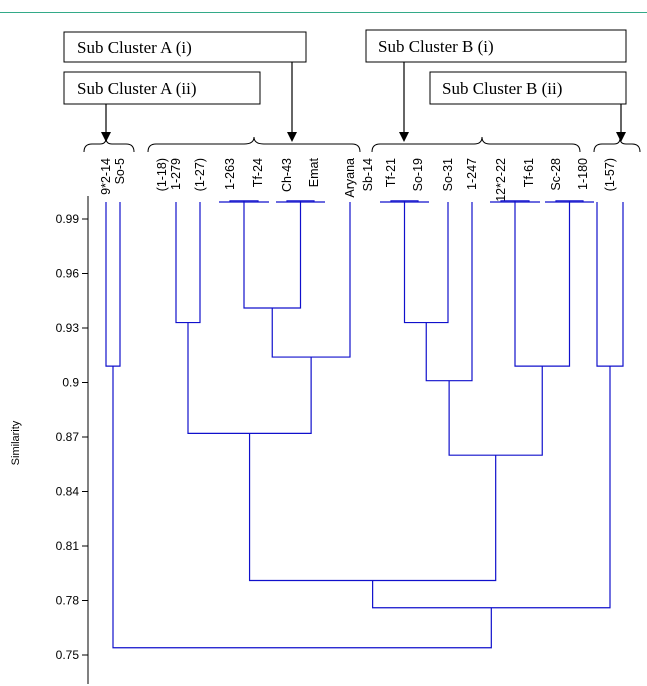 The height and width of the screenshot is (686, 647). What do you see at coordinates (404, 102) in the screenshot?
I see `arrow-b-i` at bounding box center [404, 102].